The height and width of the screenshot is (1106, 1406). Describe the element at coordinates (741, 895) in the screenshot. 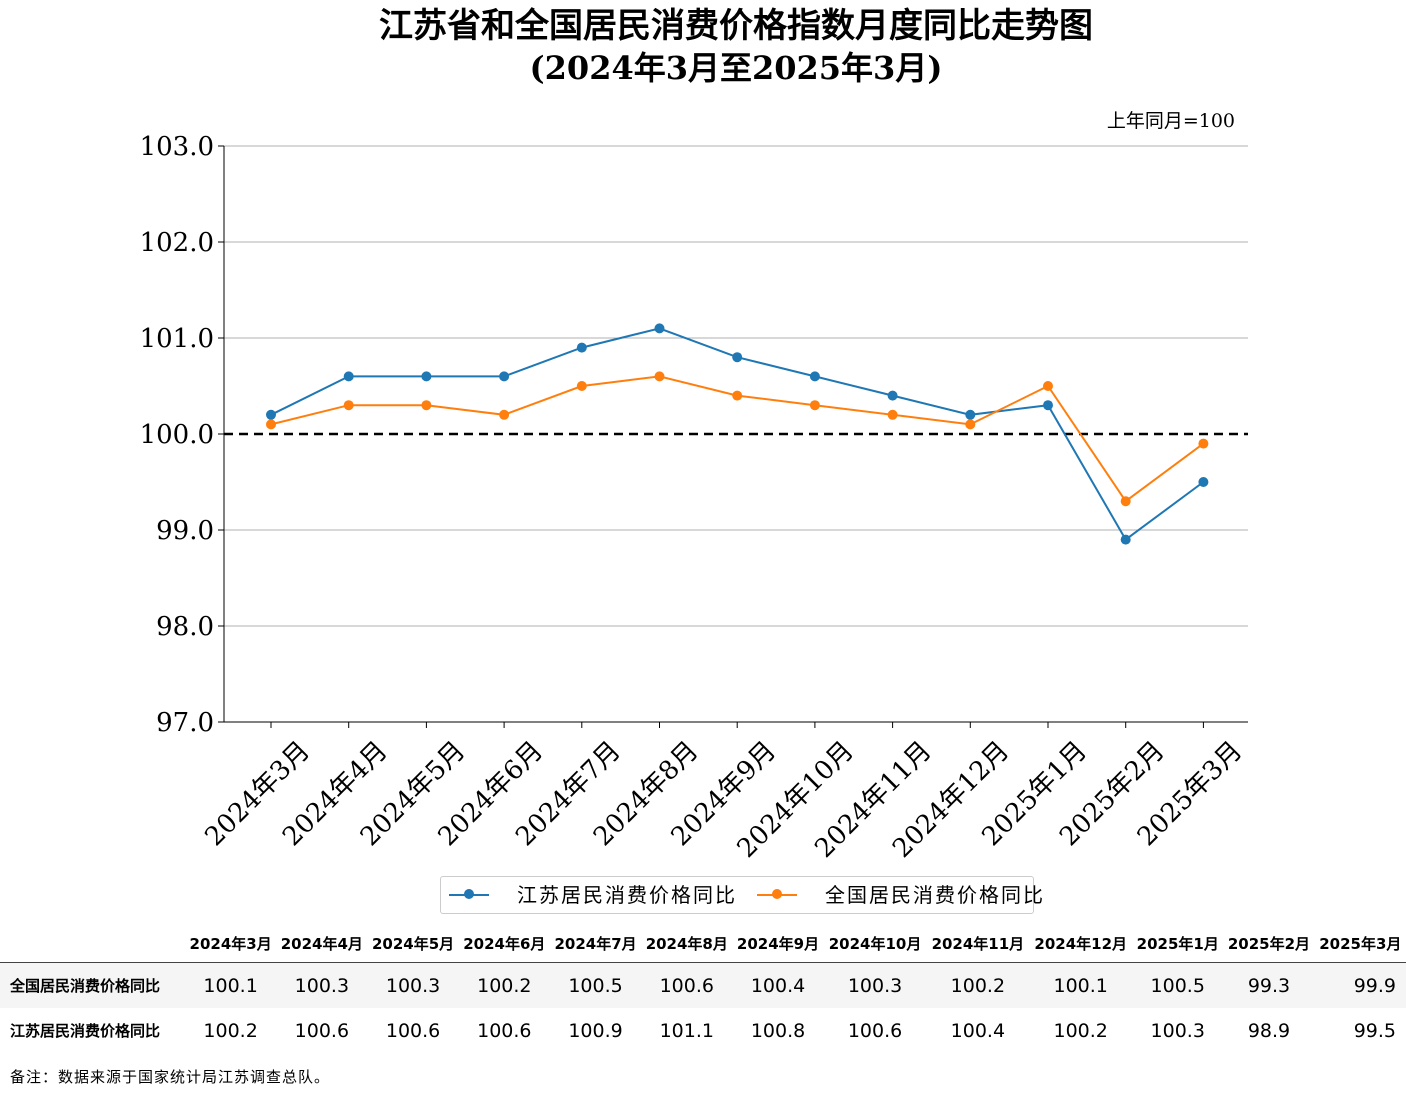

I see `legend: 江苏居民消费价格同比 全国居民消费价格同比` at that location.